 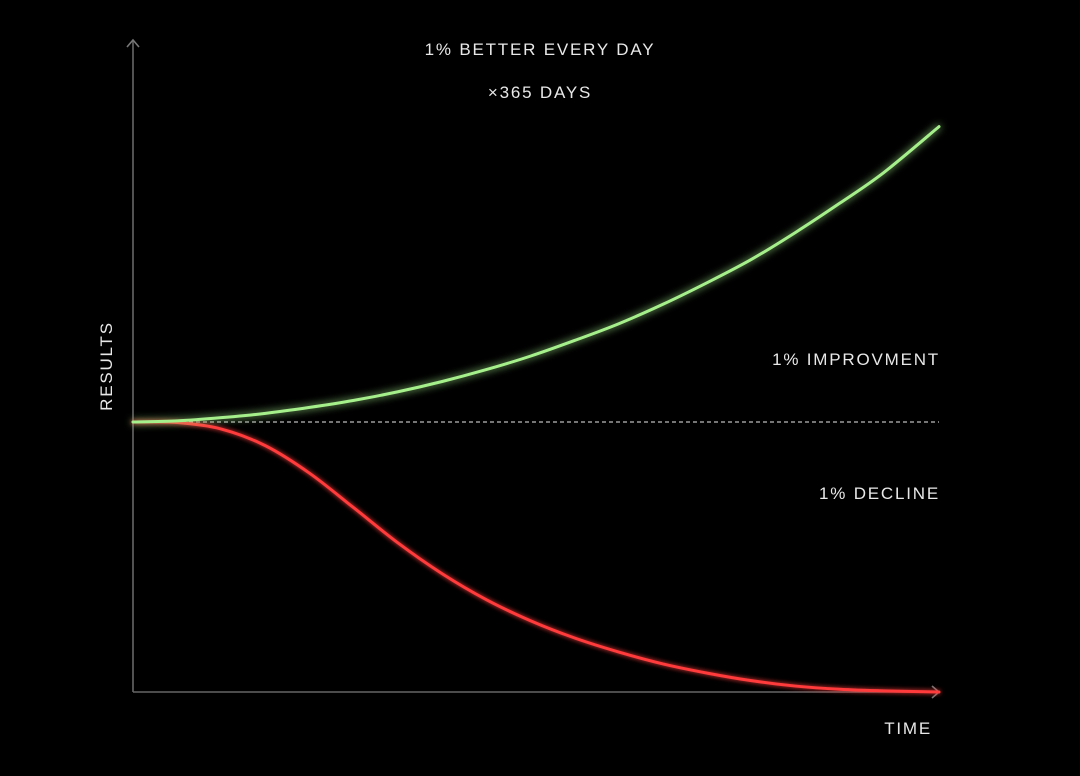 I want to click on chart-subtitle: ×365 DAYS, so click(x=540, y=92).